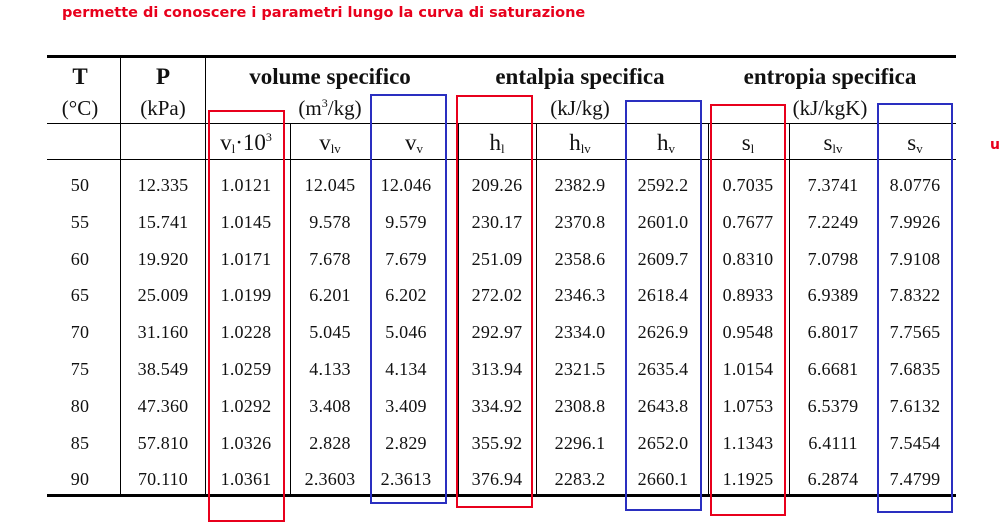  Describe the element at coordinates (501, 159) in the screenshot. I see `symbol-rule` at that location.